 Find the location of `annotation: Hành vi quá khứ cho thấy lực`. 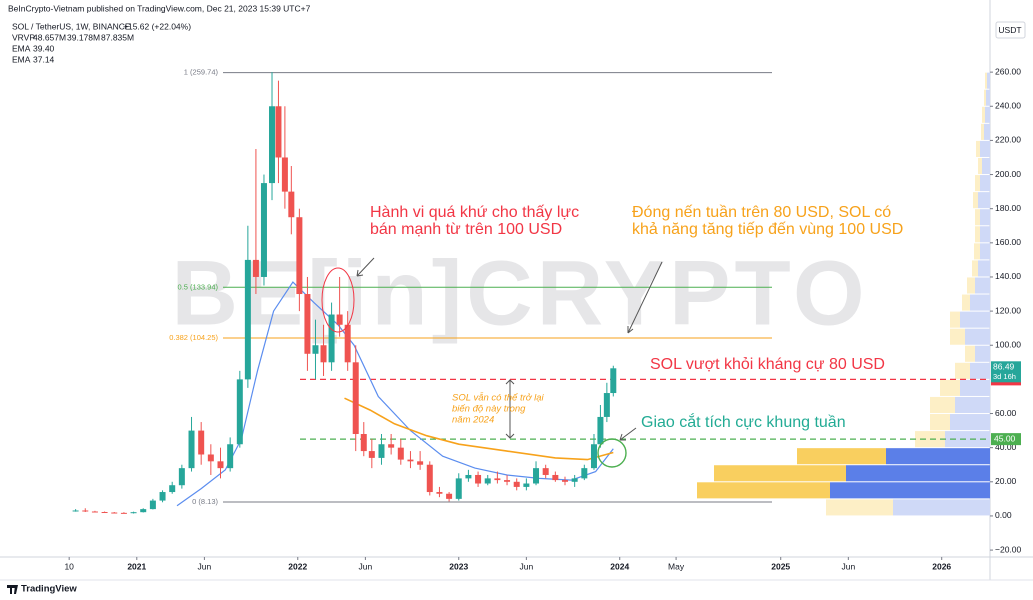

annotation: Hành vi quá khứ cho thấy lực is located at coordinates (474, 212).